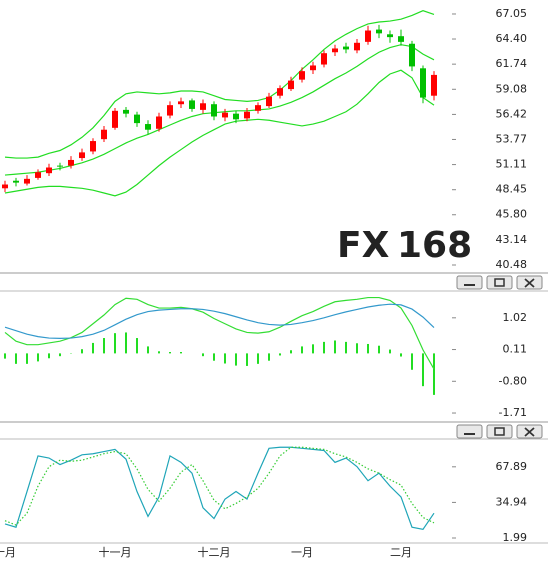 This screenshot has height=564, width=548. I want to click on y-tick-label: 53.77, so click(512, 138).